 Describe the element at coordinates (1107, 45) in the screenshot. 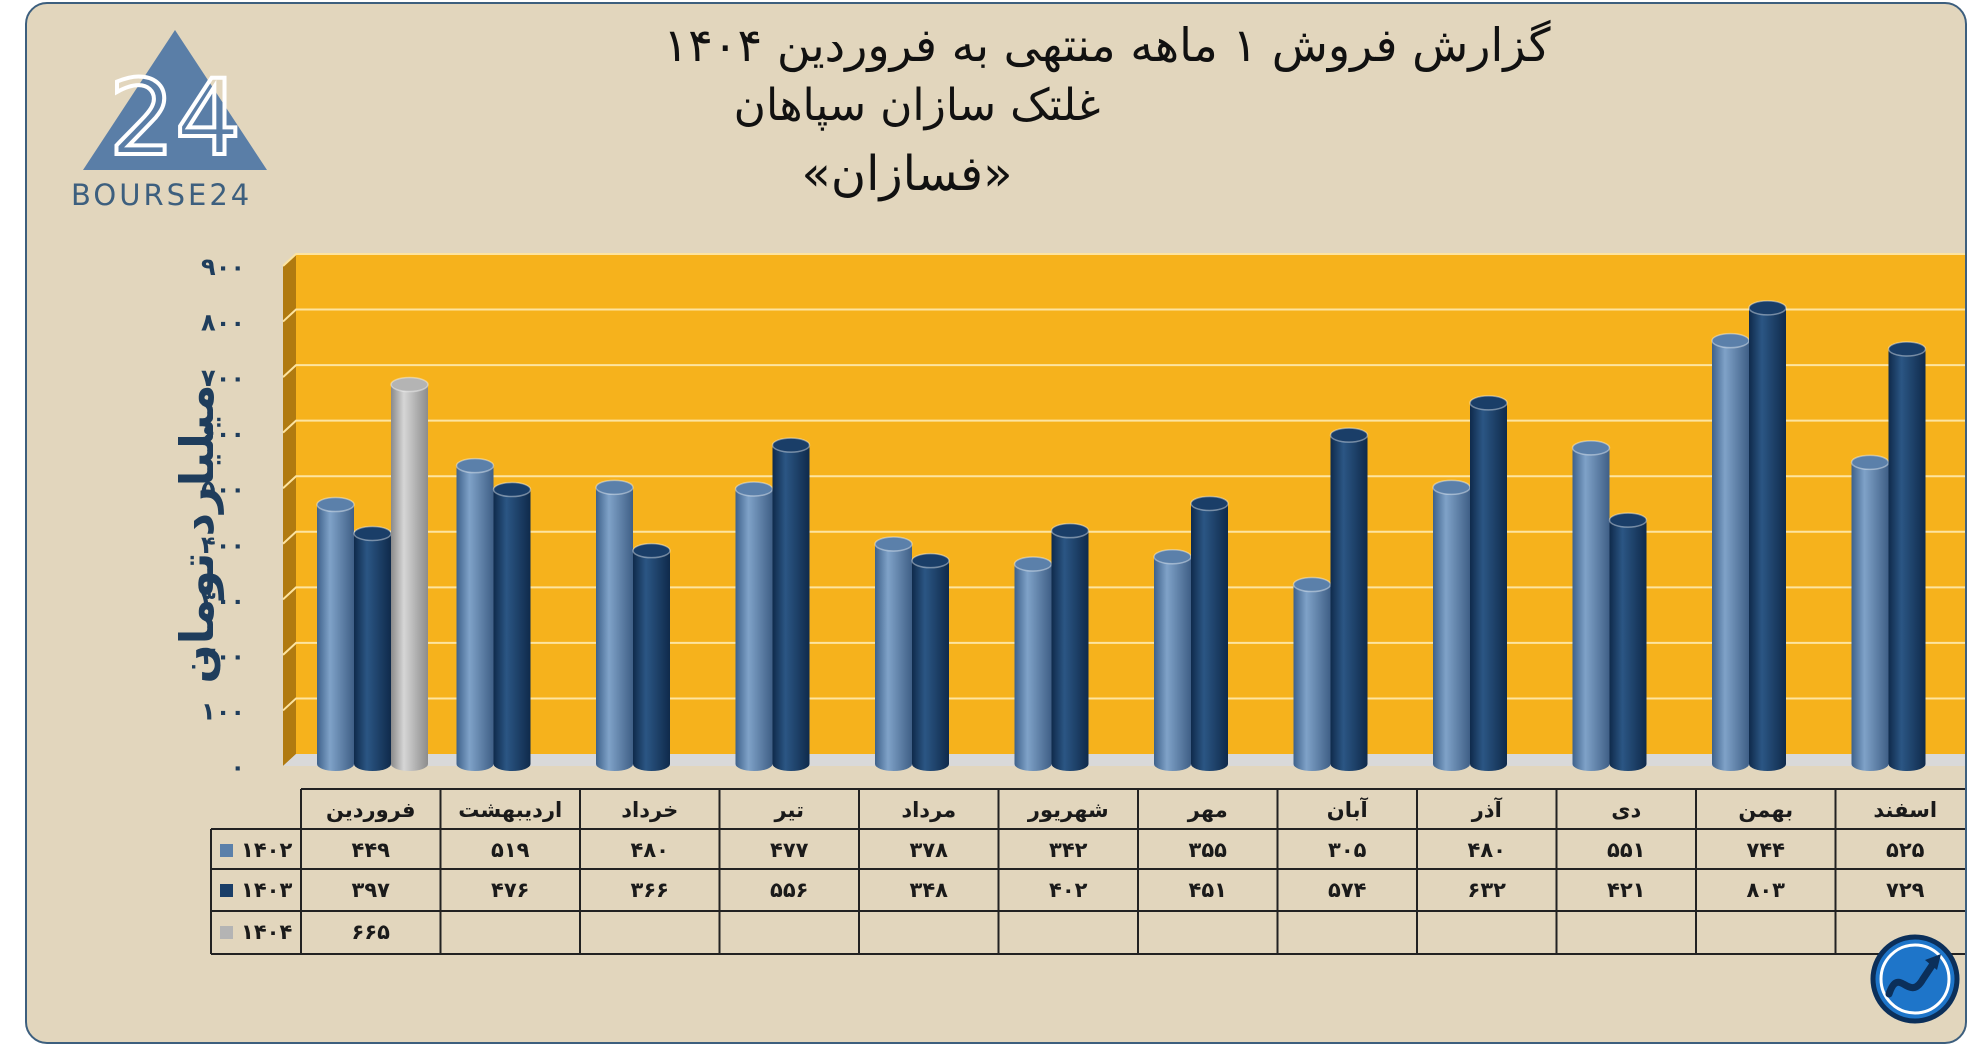

I see `title-line-1: گزارش فروش ۱ ماهه منتهی به فروردین ۱۴۰۴` at that location.